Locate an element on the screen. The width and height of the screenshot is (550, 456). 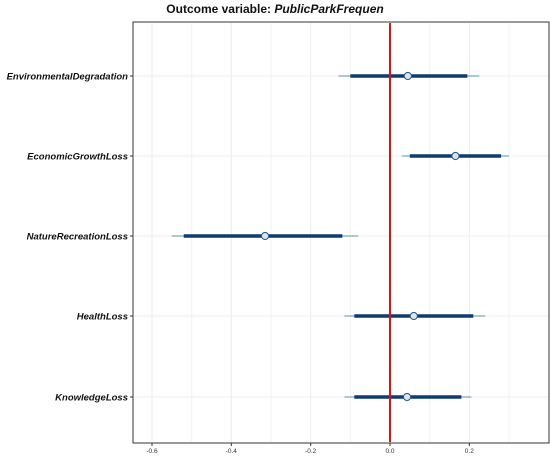
point-estimate-HealthLoss is located at coordinates (413, 316).